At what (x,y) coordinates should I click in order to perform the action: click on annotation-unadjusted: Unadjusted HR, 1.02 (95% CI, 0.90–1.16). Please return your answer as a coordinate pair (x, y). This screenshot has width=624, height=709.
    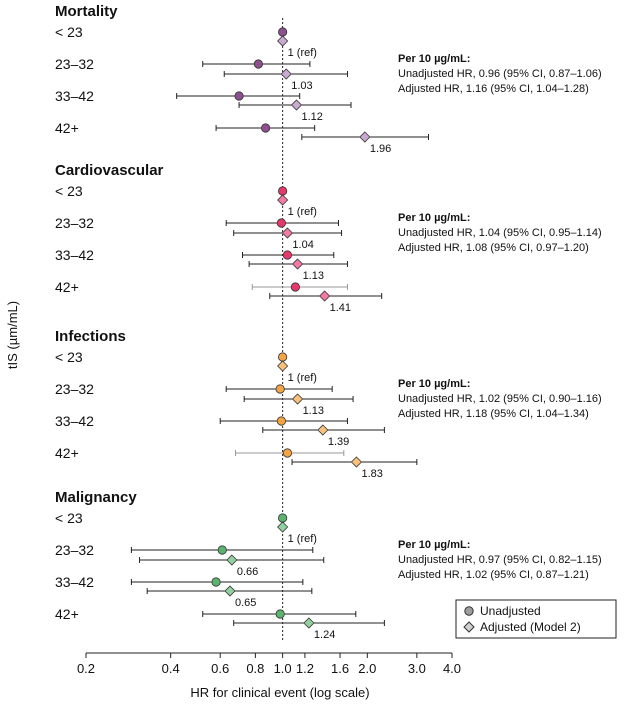
    Looking at the image, I should click on (500, 399).